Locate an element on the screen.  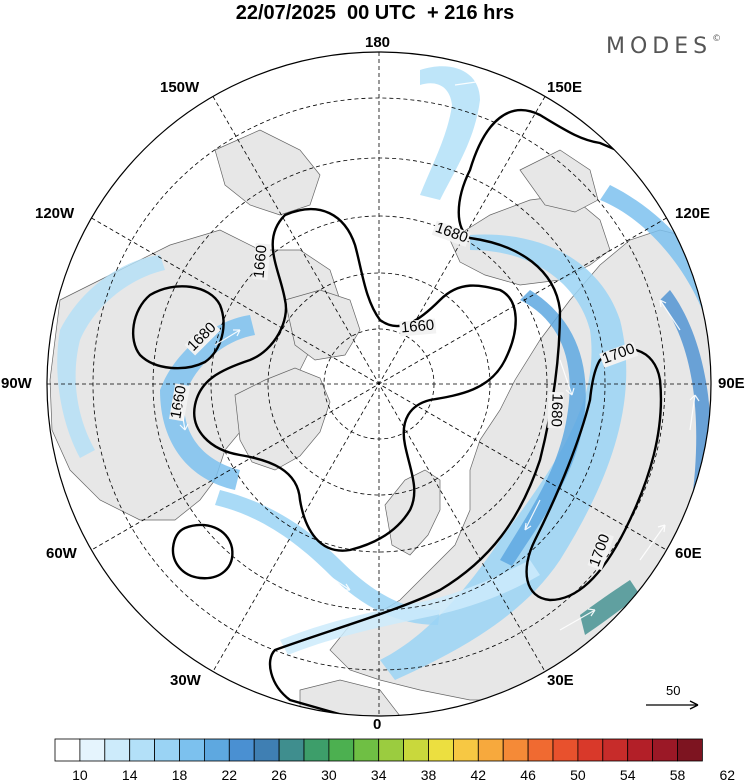
brand-mark: © is located at coordinates (717, 39).